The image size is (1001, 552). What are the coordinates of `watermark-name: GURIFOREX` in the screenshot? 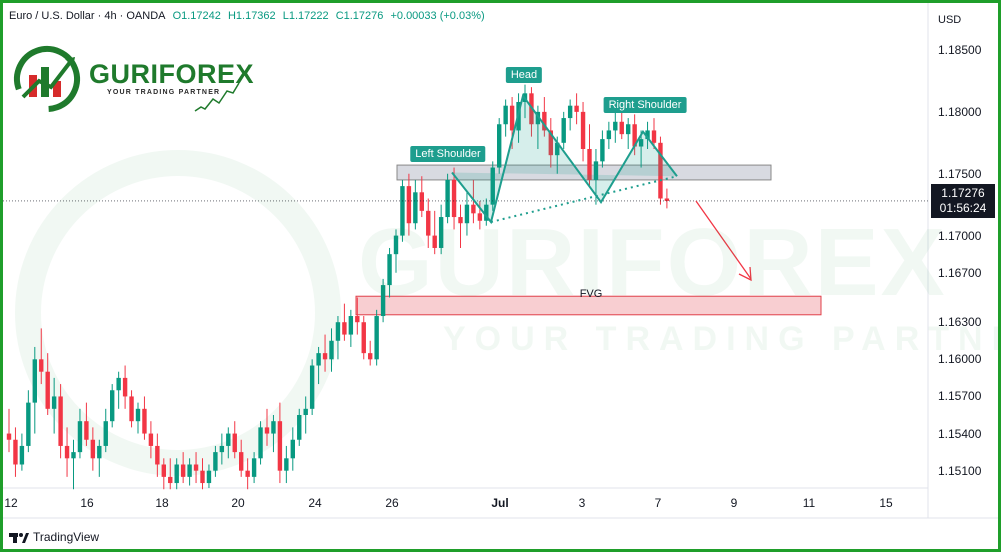 It's located at (652, 262).